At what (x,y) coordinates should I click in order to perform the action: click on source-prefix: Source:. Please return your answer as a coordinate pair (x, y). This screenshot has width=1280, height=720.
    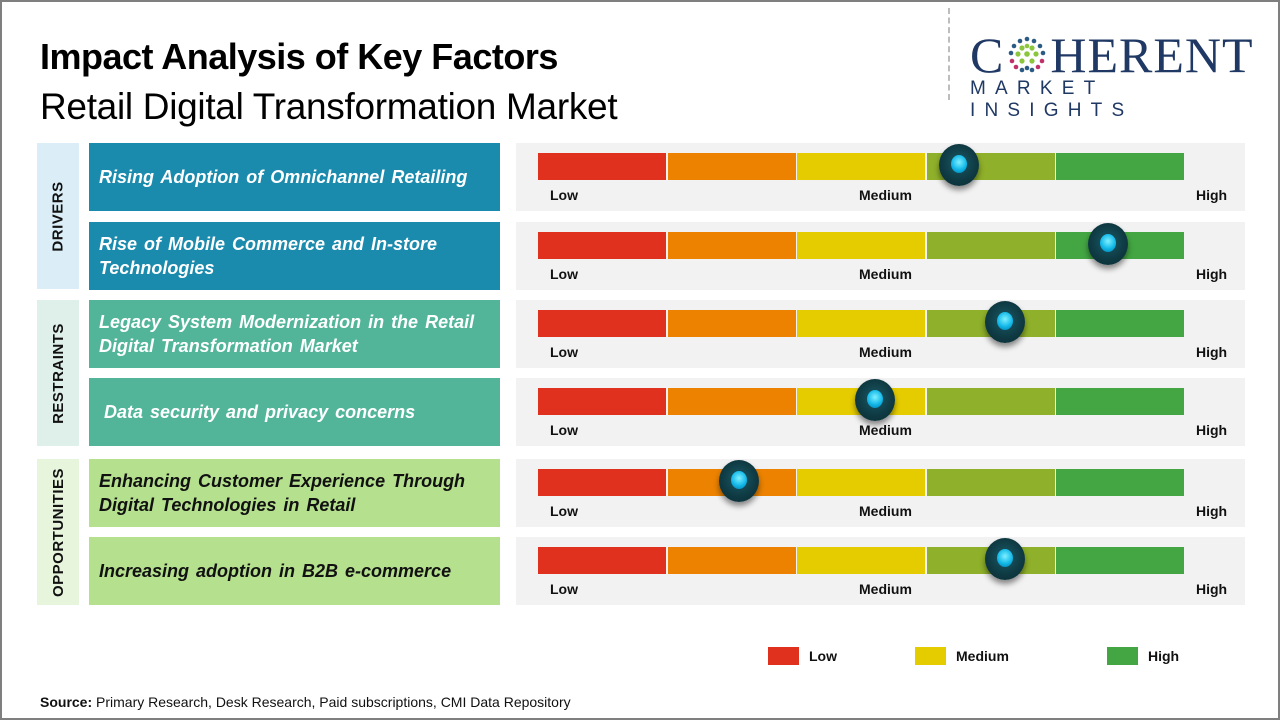
    Looking at the image, I should click on (66, 702).